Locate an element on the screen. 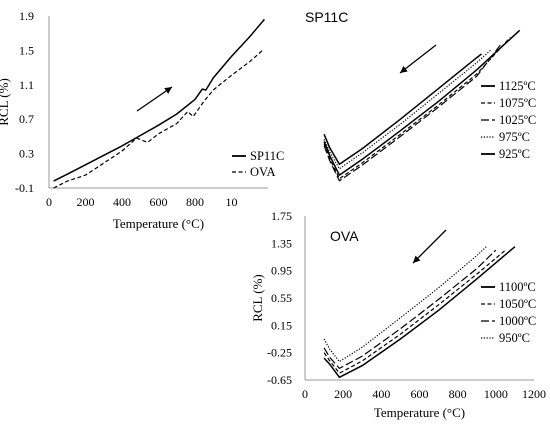 This screenshot has width=550, height=429. y-tick-label: 1.35 is located at coordinates (281, 243).